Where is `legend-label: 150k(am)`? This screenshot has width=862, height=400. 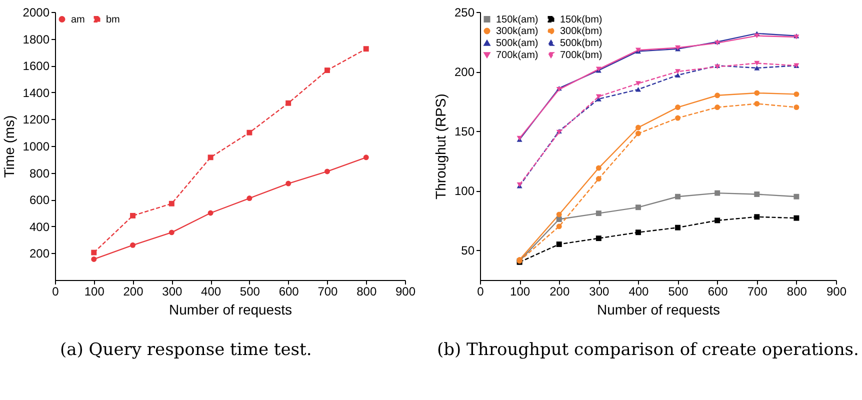 legend-label: 150k(am) is located at coordinates (517, 20).